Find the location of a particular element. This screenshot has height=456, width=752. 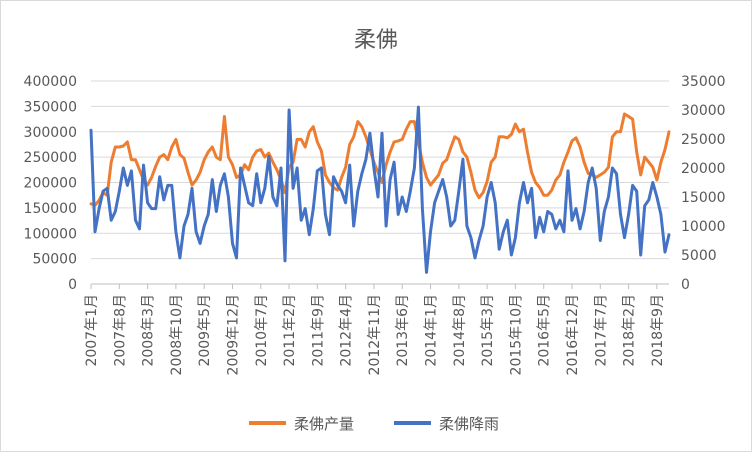

legend-label-rainfall: 柔佛降雨 is located at coordinates (469, 424).